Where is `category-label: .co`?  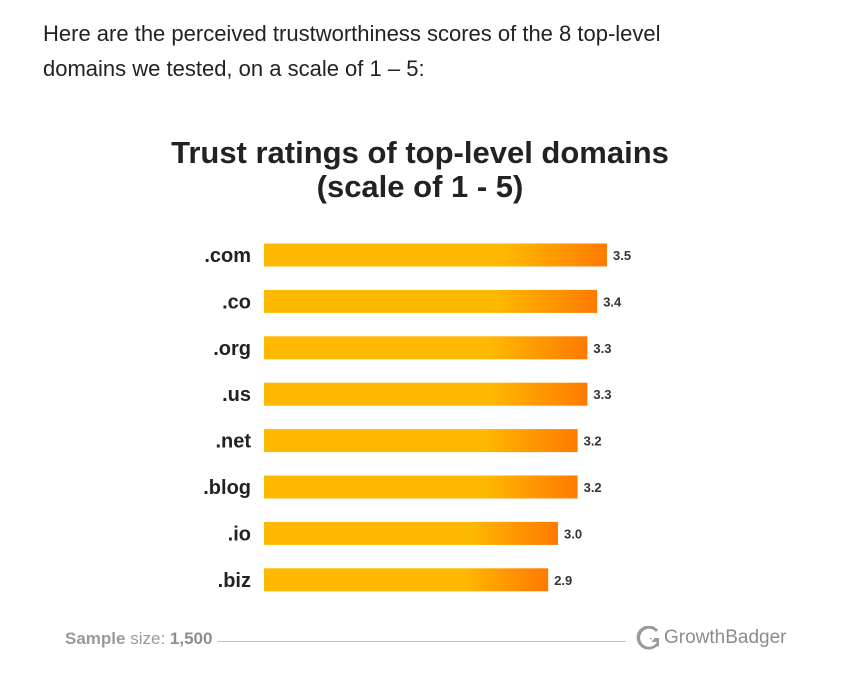 category-label: .co is located at coordinates (236, 302).